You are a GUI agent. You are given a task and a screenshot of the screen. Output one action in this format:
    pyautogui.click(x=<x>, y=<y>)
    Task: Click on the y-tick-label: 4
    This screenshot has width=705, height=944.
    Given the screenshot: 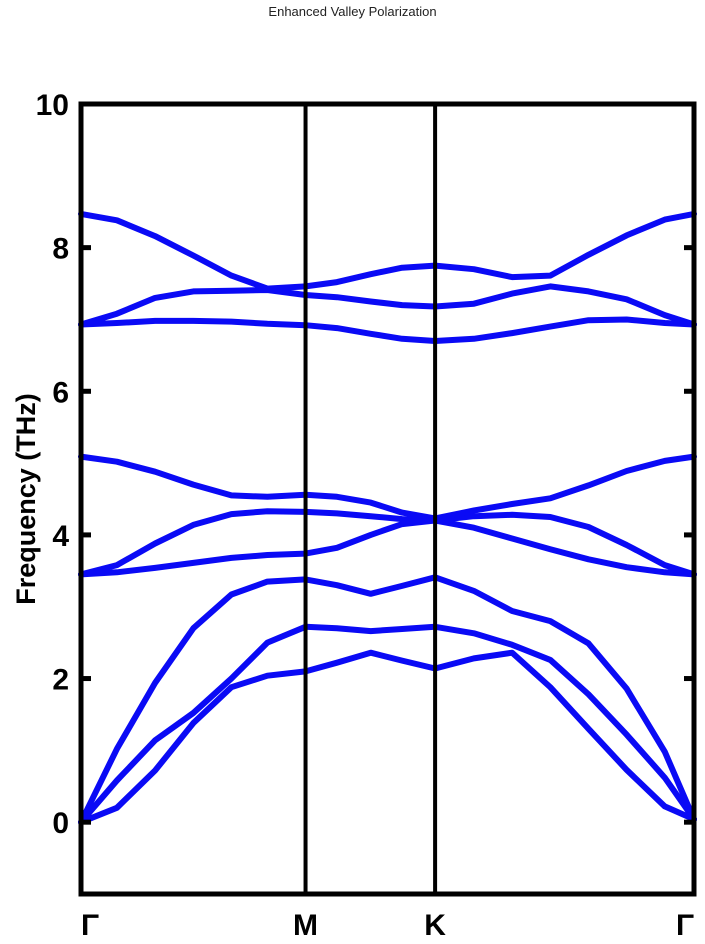 What is the action you would take?
    pyautogui.click(x=60, y=536)
    